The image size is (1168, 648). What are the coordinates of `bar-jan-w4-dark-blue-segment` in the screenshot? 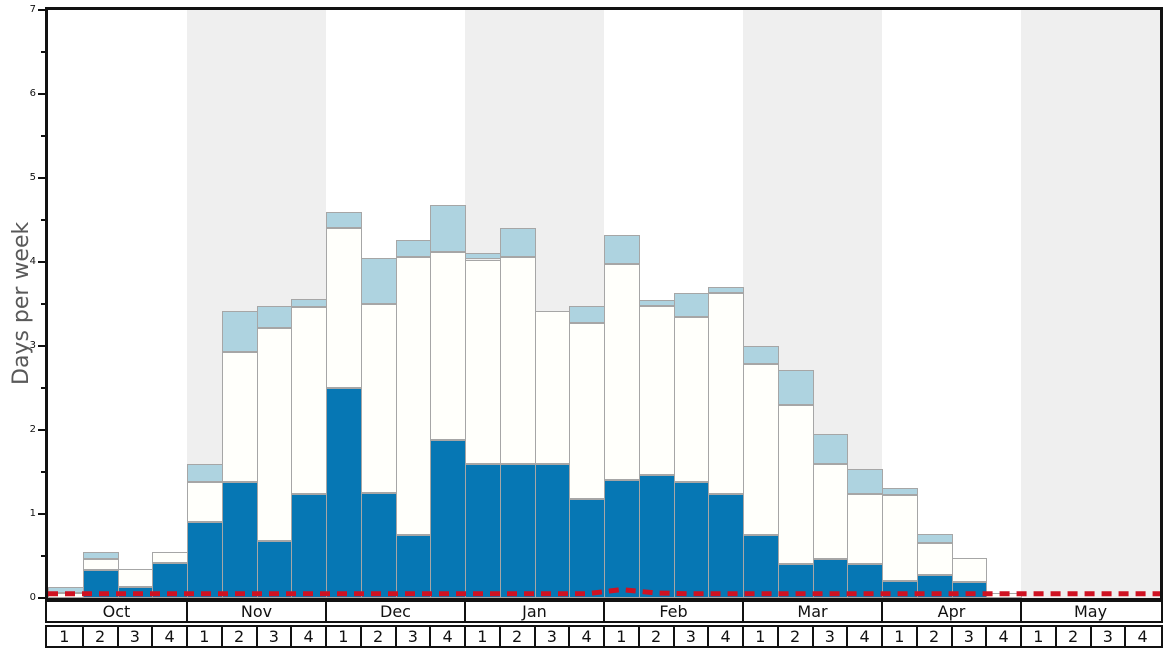 It's located at (587, 548).